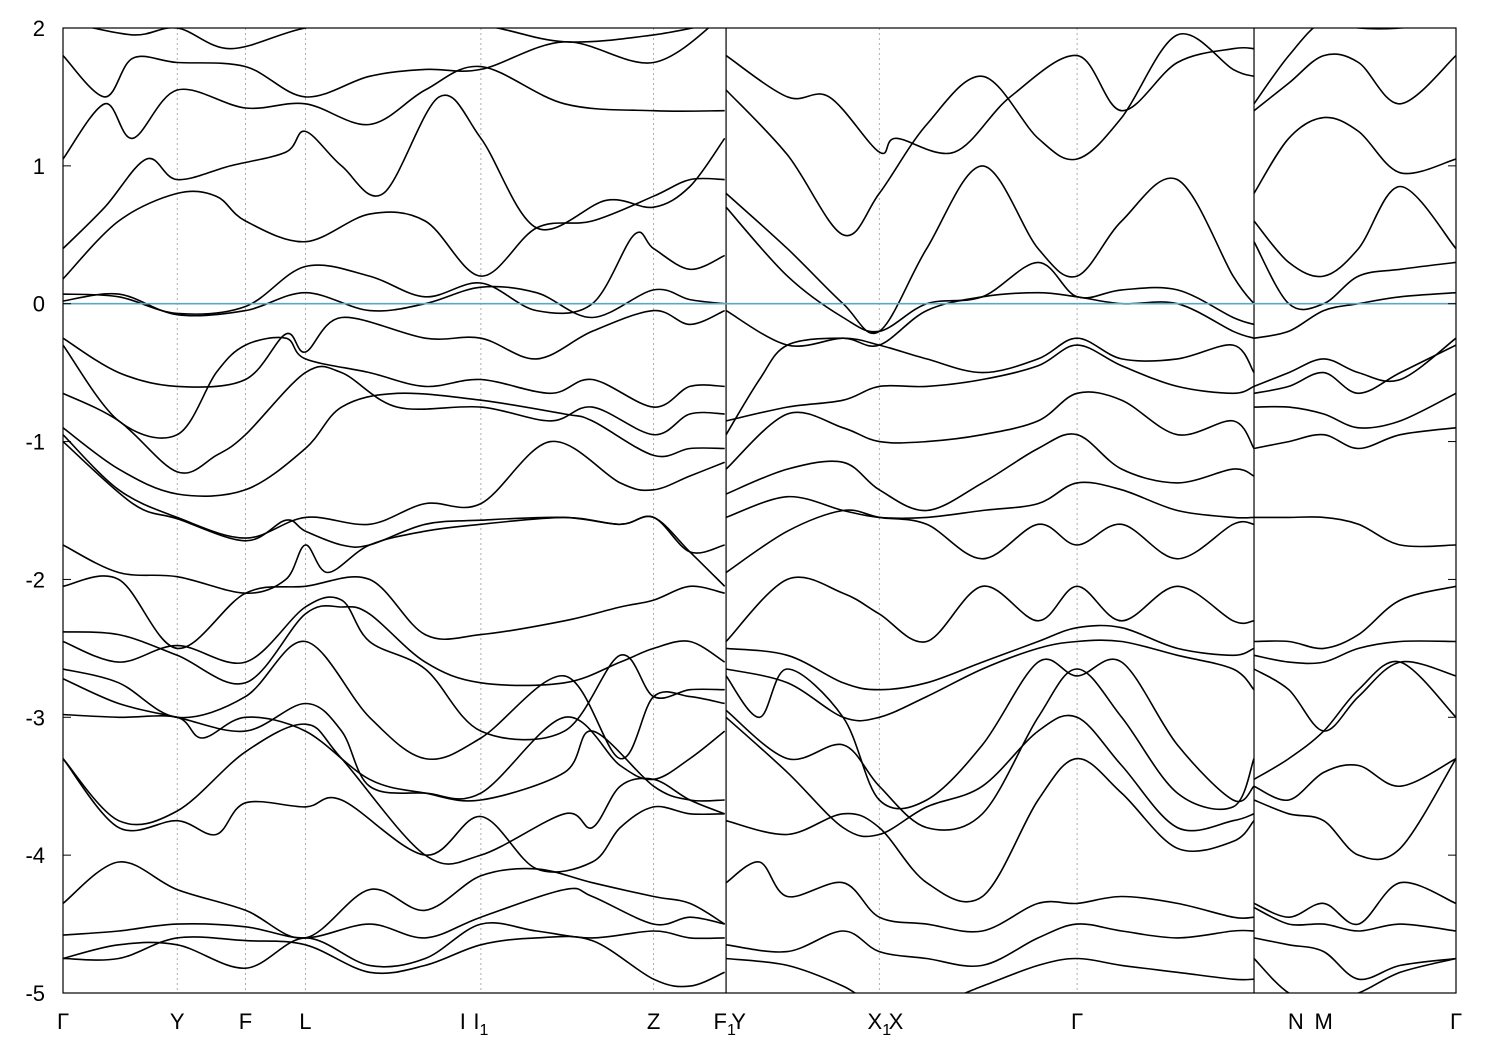  Describe the element at coordinates (724, 1024) in the screenshot. I see `x-tick-label: F1` at that location.